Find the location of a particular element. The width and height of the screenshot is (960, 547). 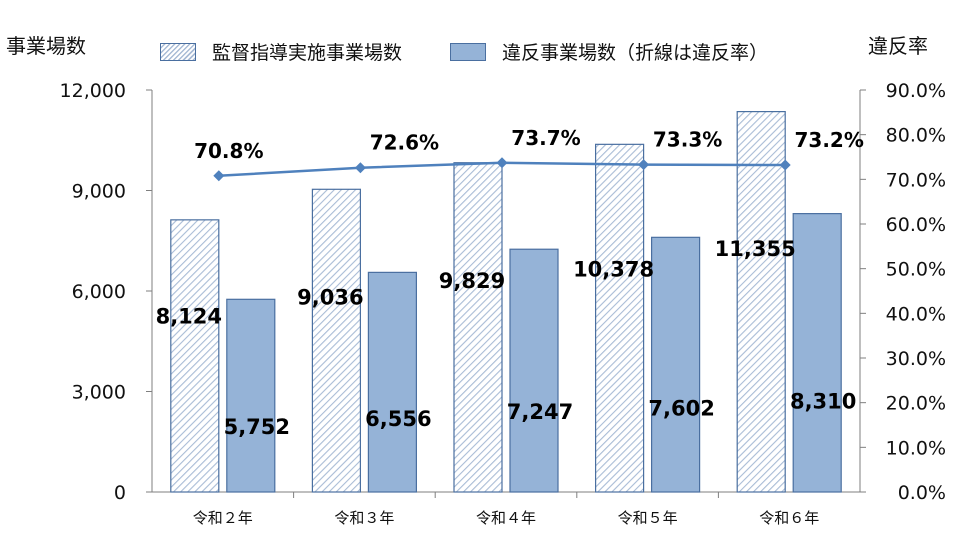

left-tick-label: 6,000 is located at coordinates (99, 292).